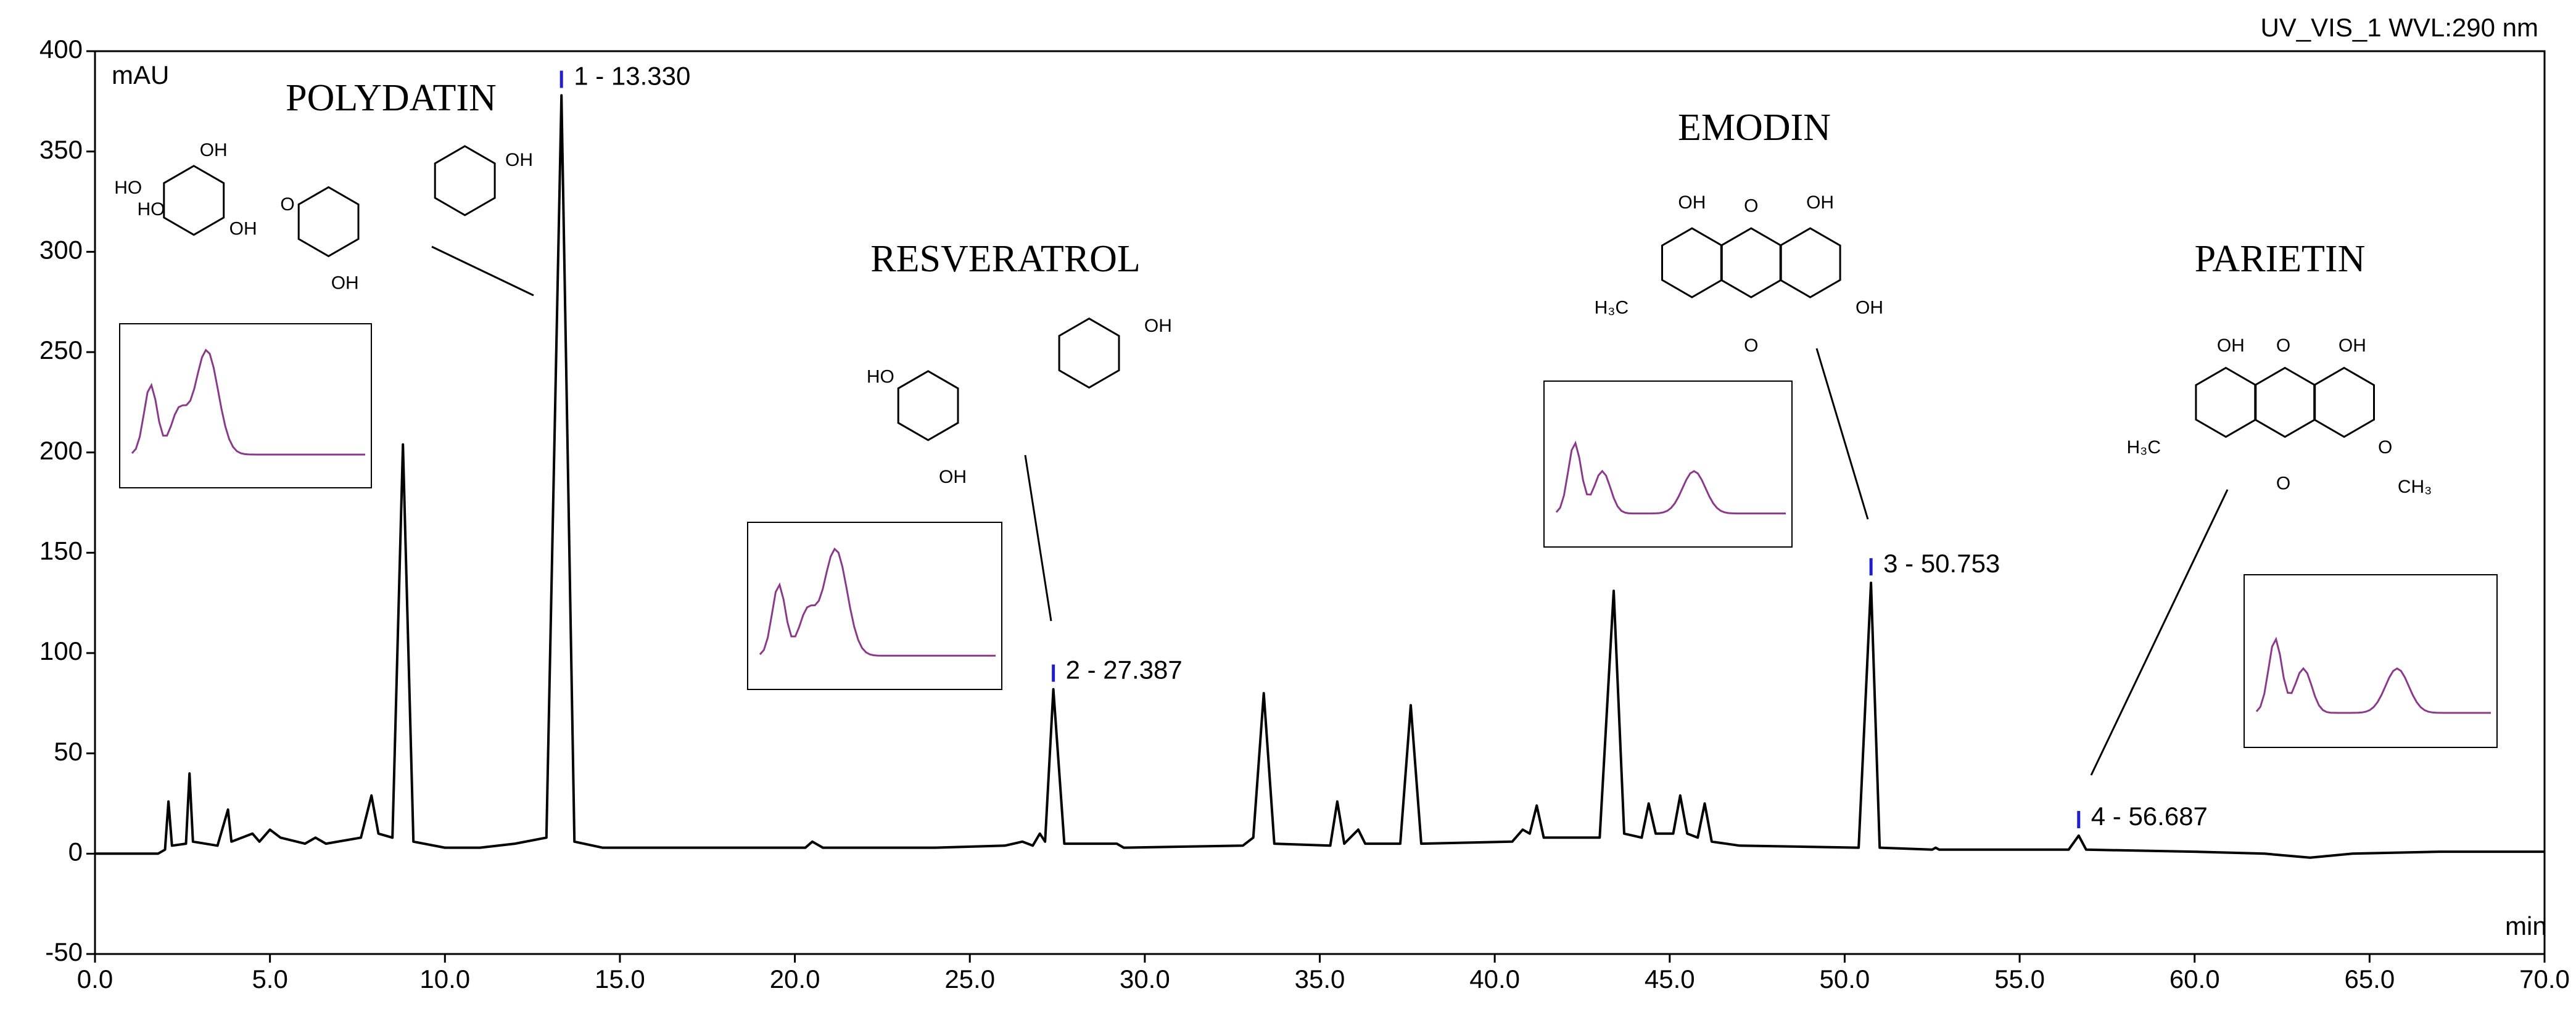  I want to click on x-tick-label: 70.0, so click(2544, 979).